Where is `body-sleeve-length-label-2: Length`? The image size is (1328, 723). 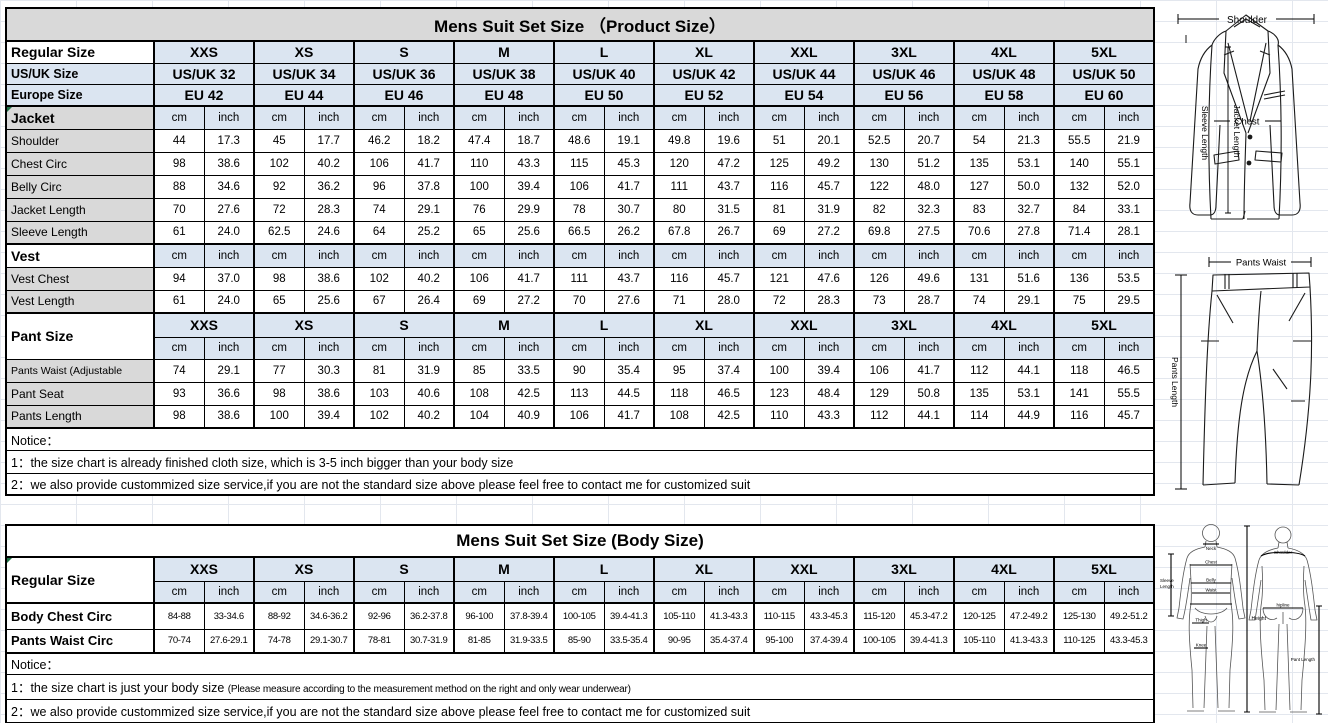
body-sleeve-length-label-2: Length is located at coordinates (1167, 586).